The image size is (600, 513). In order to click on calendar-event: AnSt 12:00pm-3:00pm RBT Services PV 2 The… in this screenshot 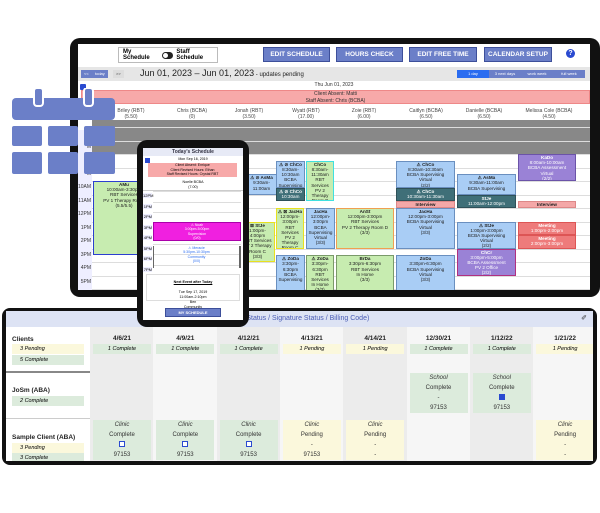, I will do `click(365, 228)`.